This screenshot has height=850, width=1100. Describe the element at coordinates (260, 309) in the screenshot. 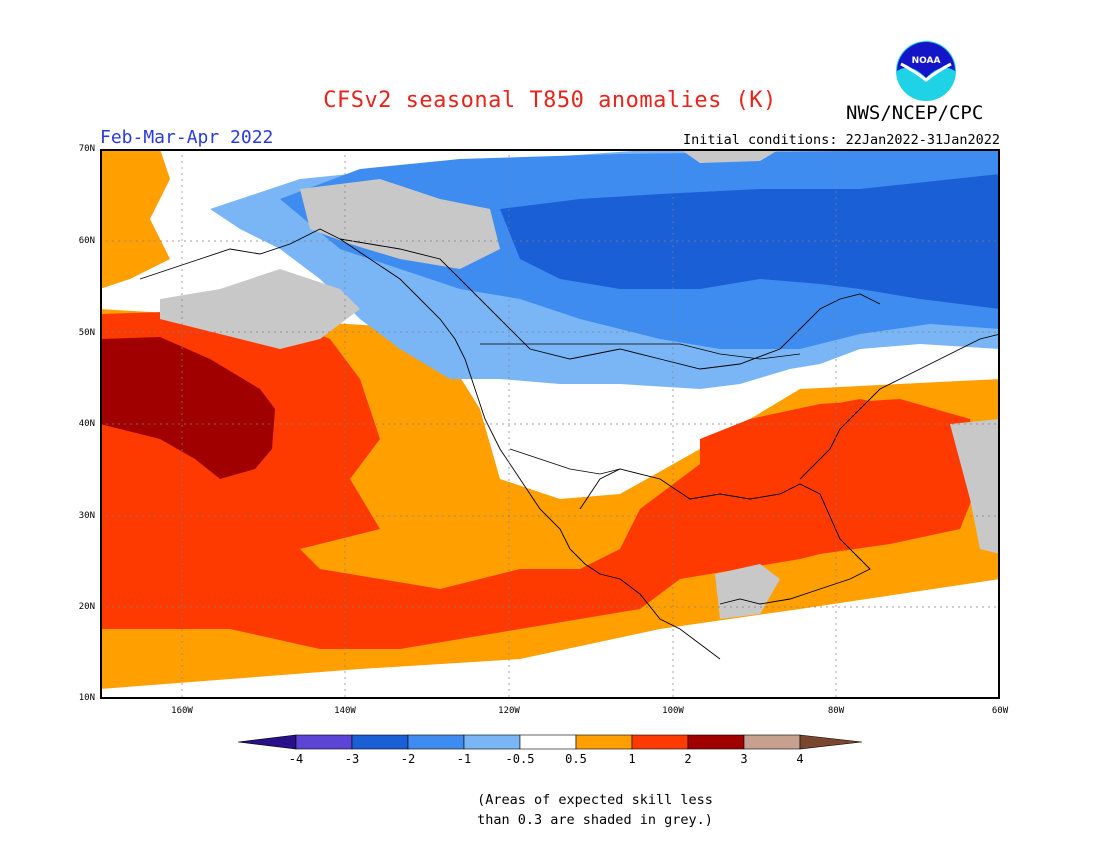

I see `low-skill-grey-northwest` at that location.